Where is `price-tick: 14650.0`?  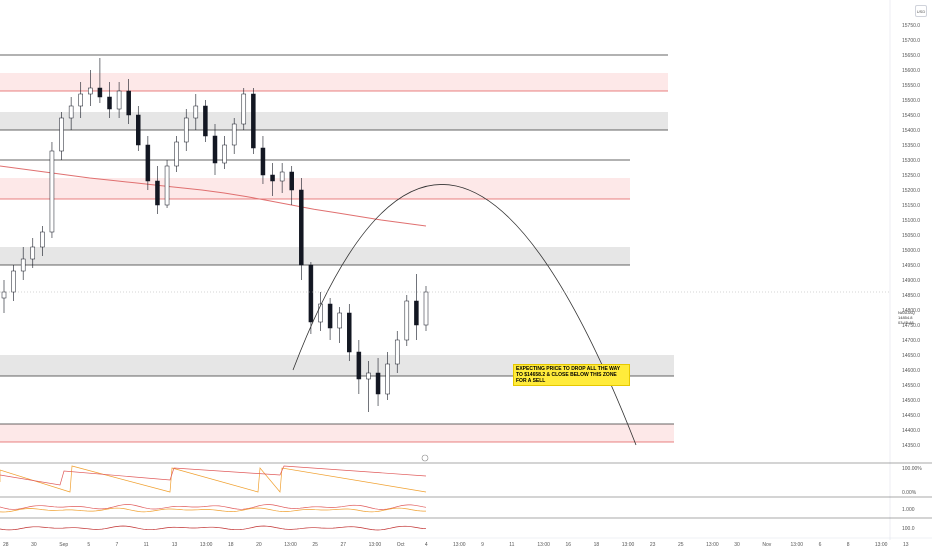 price-tick: 14650.0 is located at coordinates (911, 356).